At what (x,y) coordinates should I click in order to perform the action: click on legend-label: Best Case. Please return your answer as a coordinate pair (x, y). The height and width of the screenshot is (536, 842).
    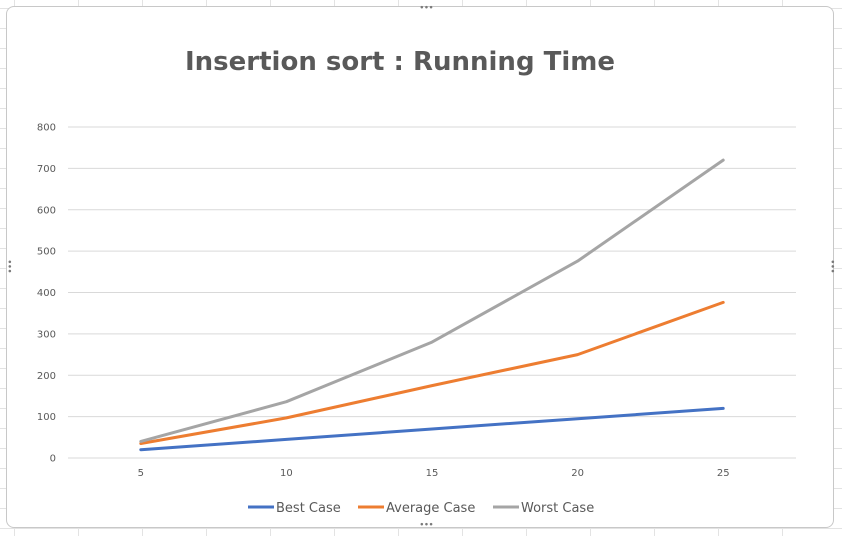
    Looking at the image, I should click on (308, 508).